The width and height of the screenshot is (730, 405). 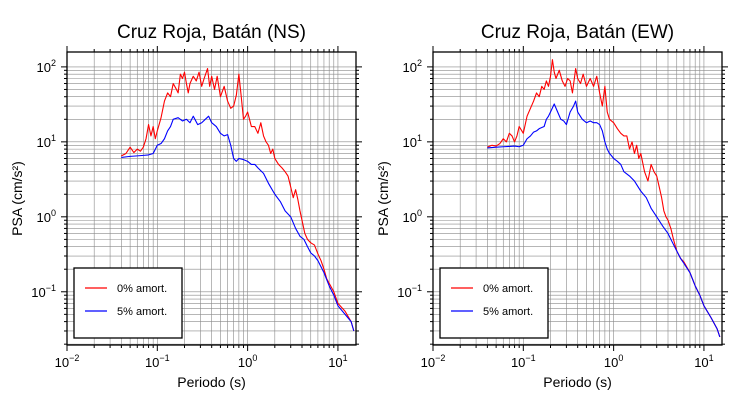 I want to click on chart-0-legend-label-0: 0% amort., so click(x=142, y=289).